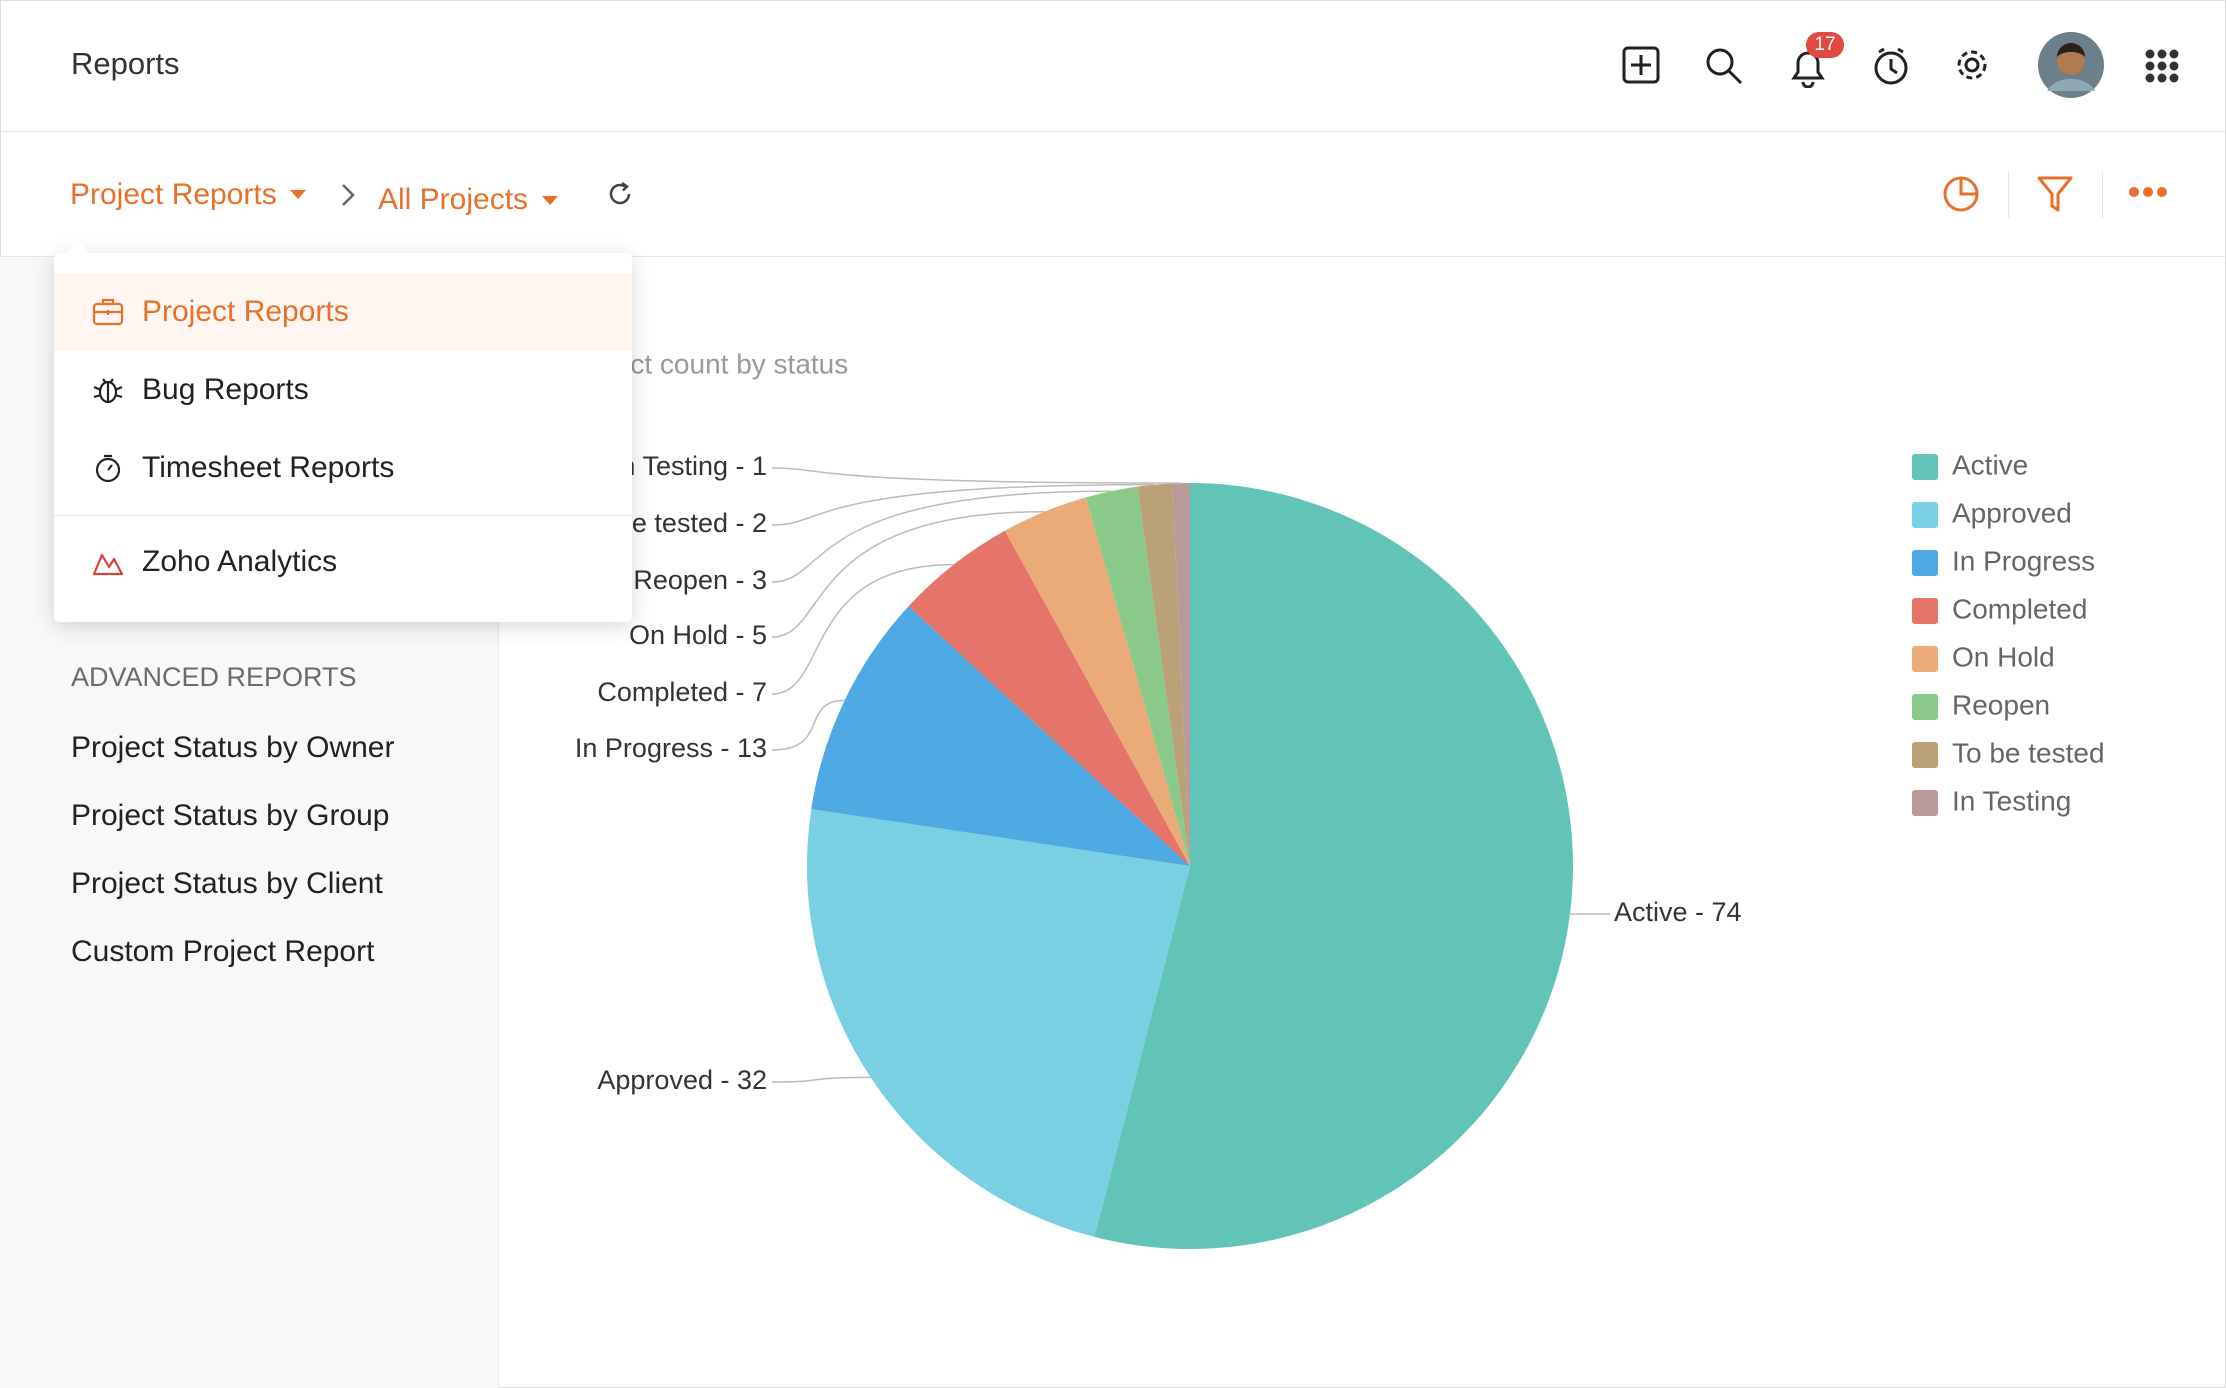 The image size is (2226, 1388). Describe the element at coordinates (2012, 512) in the screenshot. I see `legend-label: Approved` at that location.